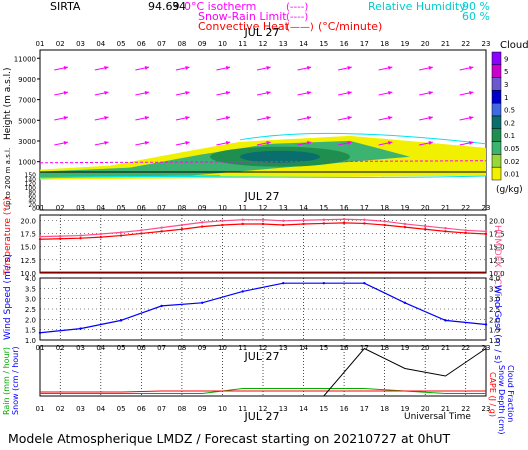 This screenshot has height=450, width=528. I want to click on cloud-legend-label: 0.2, so click(509, 123).